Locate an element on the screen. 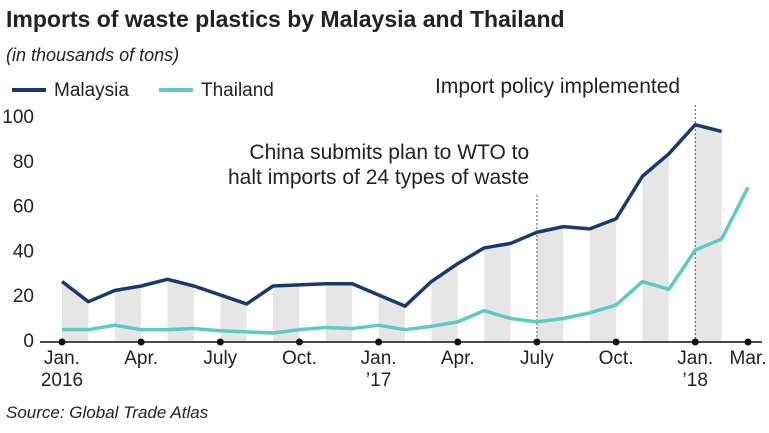 The height and width of the screenshot is (433, 769). subtitle: (in thousands of tons) is located at coordinates (93, 55).